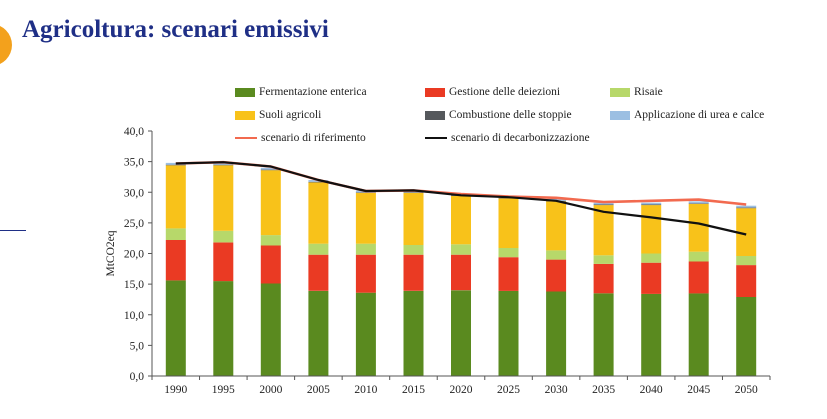 This screenshot has width=827, height=419. I want to click on bar-segment-combustione-2005, so click(318, 182).